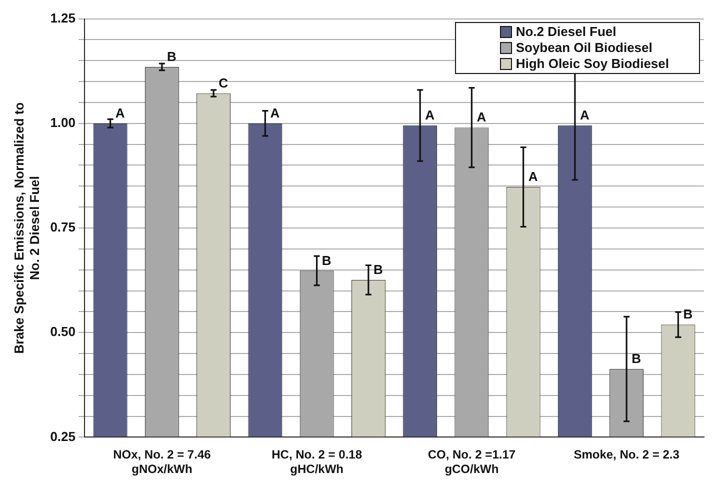  What do you see at coordinates (63, 436) in the screenshot?
I see `y-tick-label: 0.25` at bounding box center [63, 436].